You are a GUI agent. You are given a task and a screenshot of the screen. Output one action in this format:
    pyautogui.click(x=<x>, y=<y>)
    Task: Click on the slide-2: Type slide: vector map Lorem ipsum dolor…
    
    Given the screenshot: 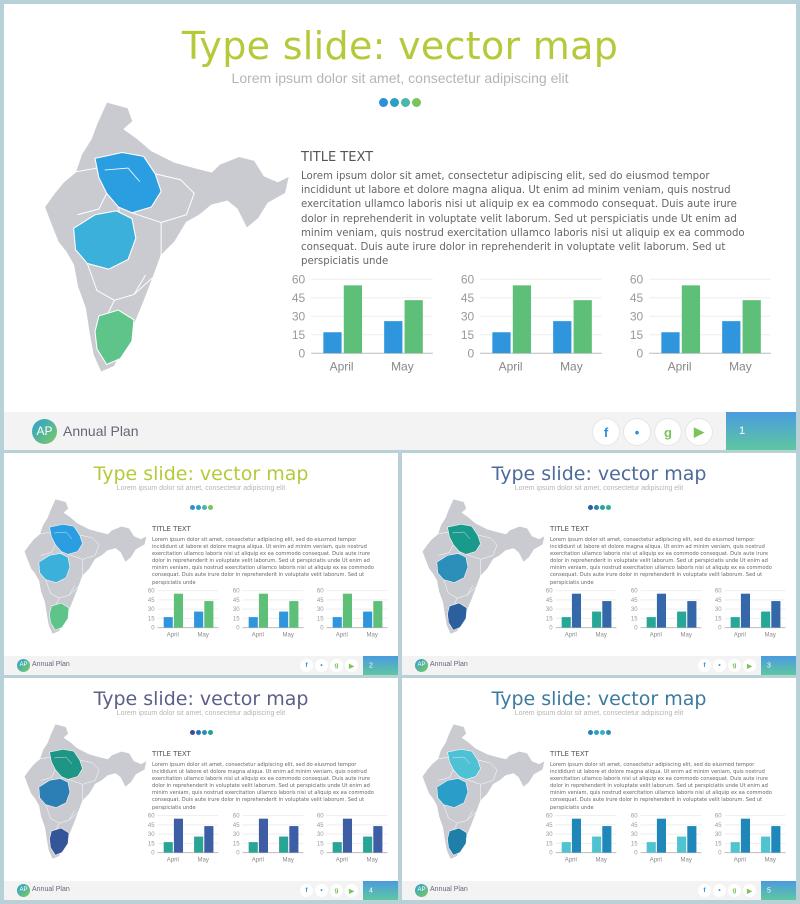 What is the action you would take?
    pyautogui.click(x=201, y=564)
    